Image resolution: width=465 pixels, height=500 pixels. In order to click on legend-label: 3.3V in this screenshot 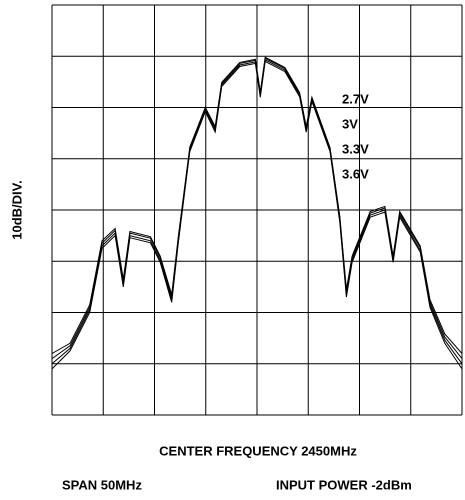, I will do `click(355, 148)`.